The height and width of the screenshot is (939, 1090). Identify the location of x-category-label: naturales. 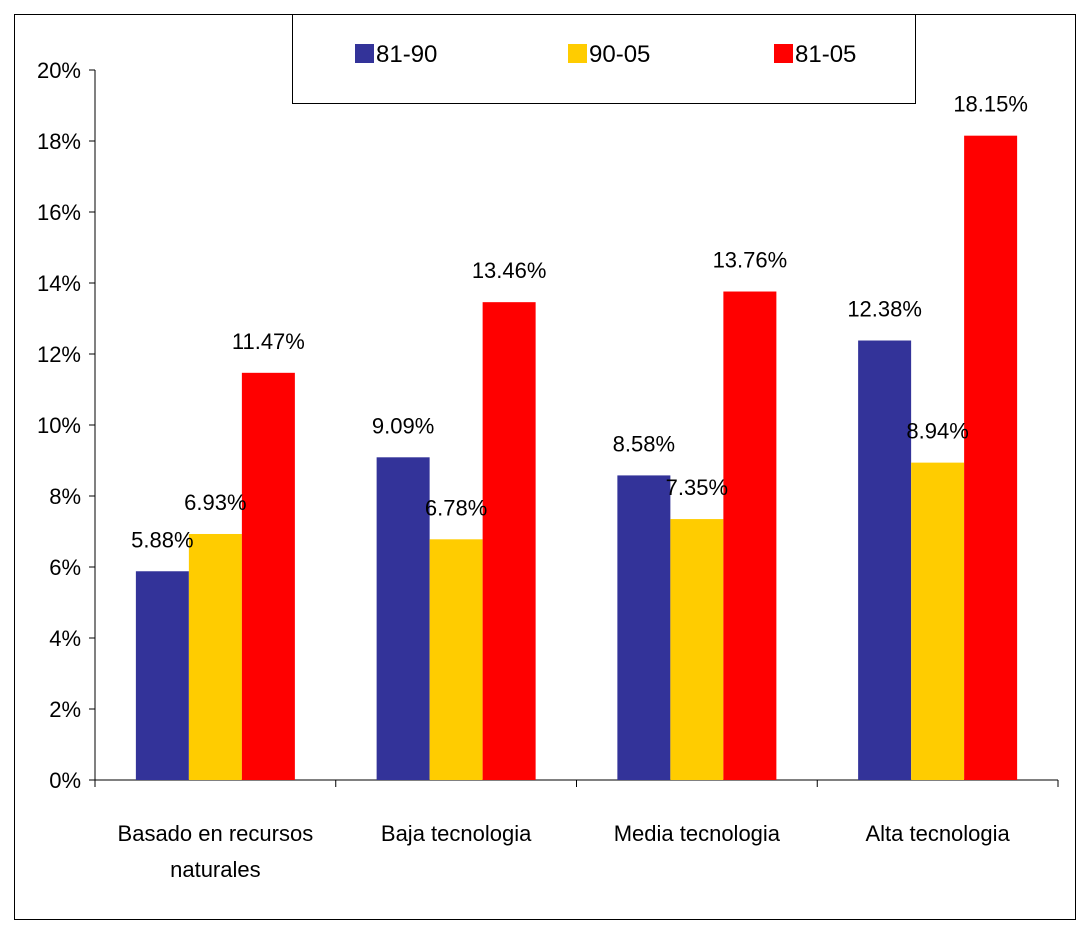
(215, 869).